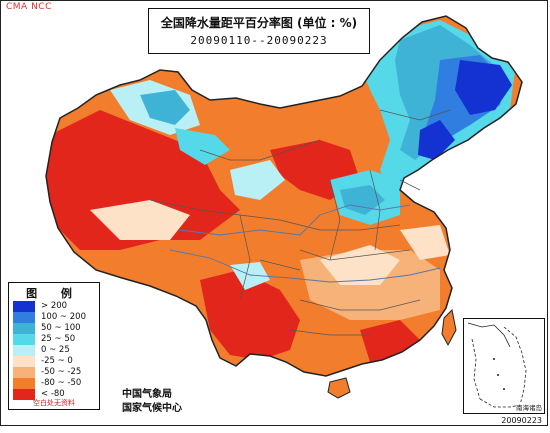 This screenshot has height=433, width=550. I want to click on legend-row: 50 ~ 100, so click(56, 328).